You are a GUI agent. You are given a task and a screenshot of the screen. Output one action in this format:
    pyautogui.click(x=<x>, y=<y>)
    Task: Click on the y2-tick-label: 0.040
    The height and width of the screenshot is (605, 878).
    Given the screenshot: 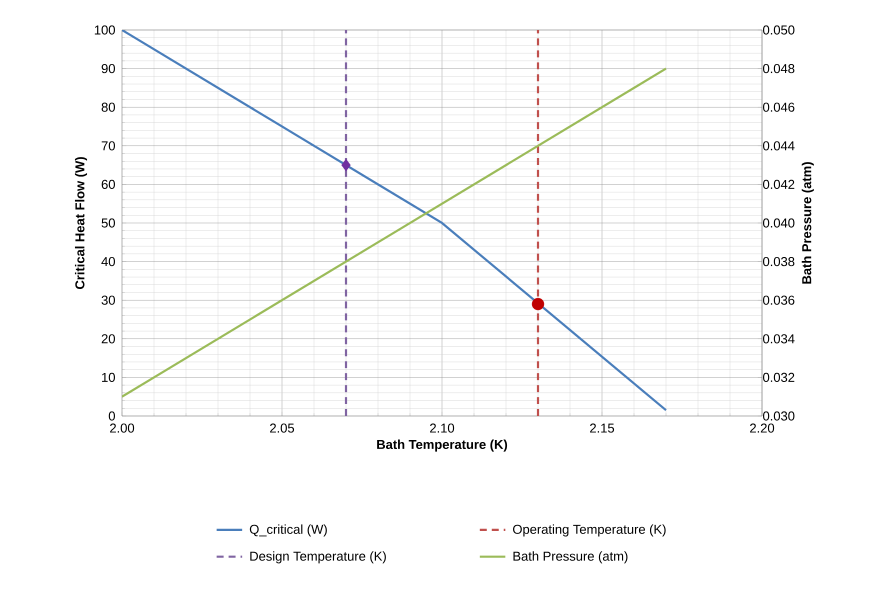 What is the action you would take?
    pyautogui.click(x=778, y=223)
    